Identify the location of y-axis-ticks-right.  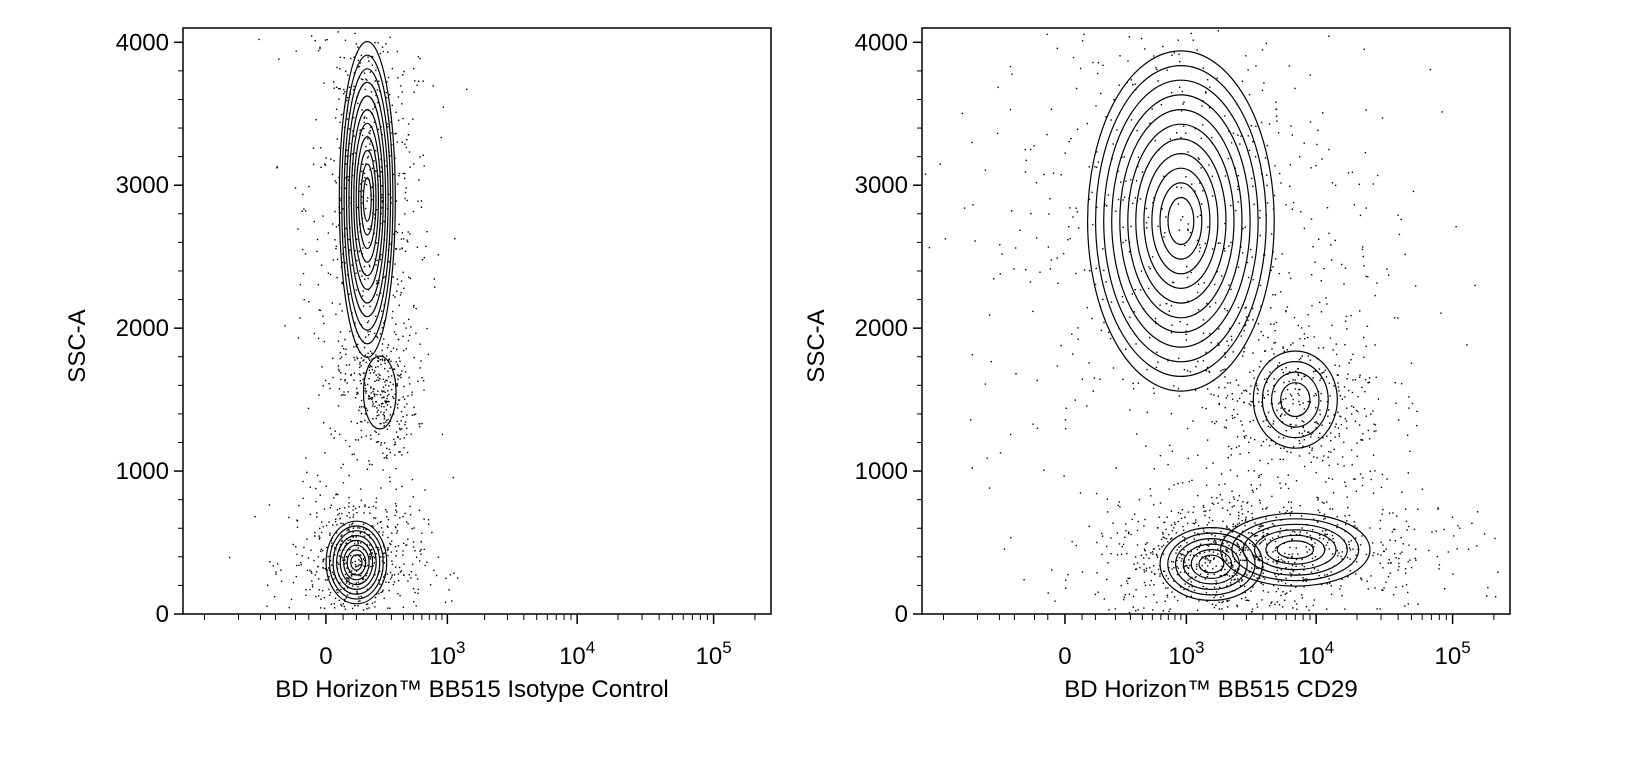
(917, 328).